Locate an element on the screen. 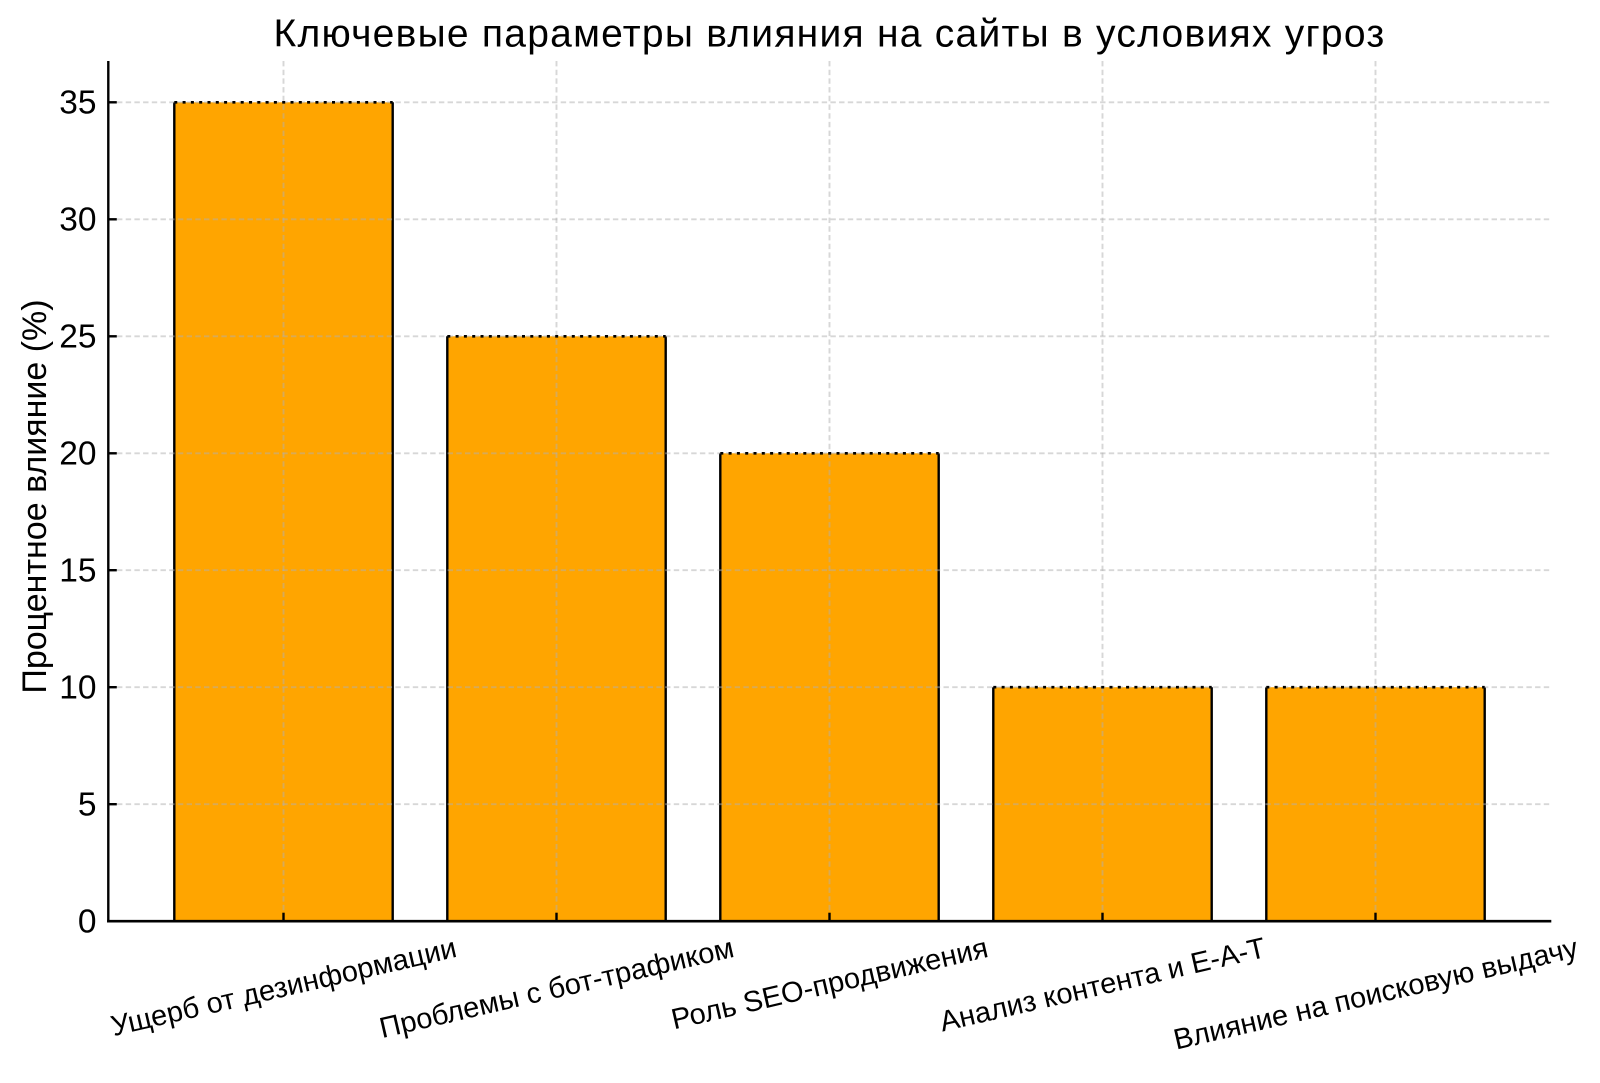  svg-text: Процентное влияние (%) is located at coordinates (35, 496).